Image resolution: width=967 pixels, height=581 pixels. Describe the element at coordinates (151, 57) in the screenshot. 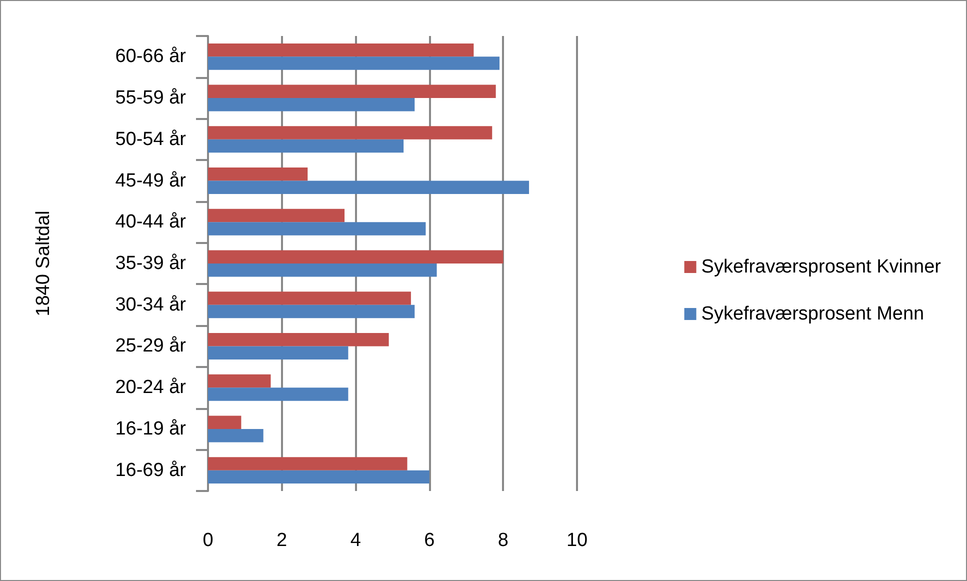

I see `y-tick-label: 60-66 år` at that location.